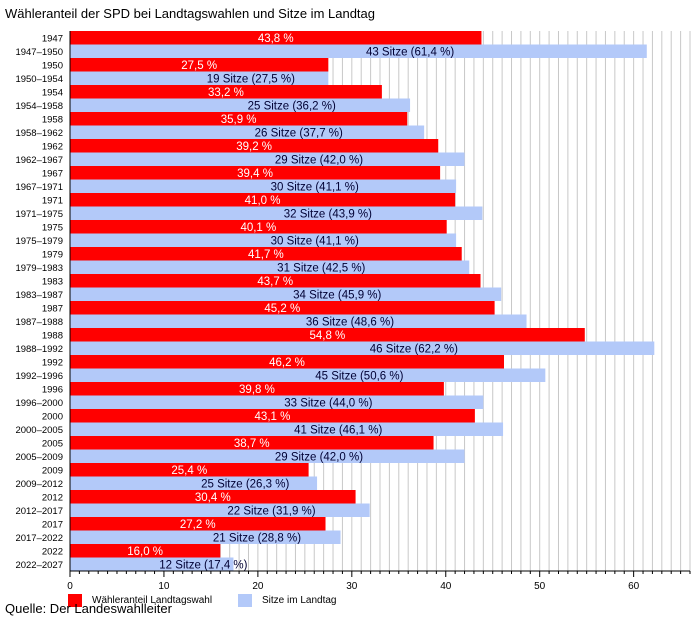 Image resolution: width=700 pixels, height=620 pixels. I want to click on bar-label-seats: 25 Sitze (36,2 %), so click(292, 107).